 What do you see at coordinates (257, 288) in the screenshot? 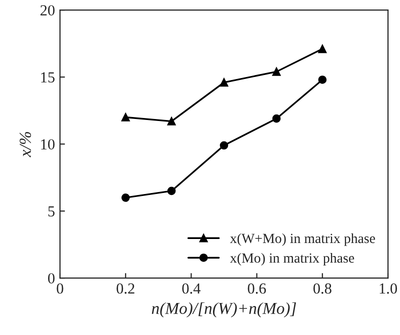
I see `x-tick-label: 0.6` at bounding box center [257, 288].